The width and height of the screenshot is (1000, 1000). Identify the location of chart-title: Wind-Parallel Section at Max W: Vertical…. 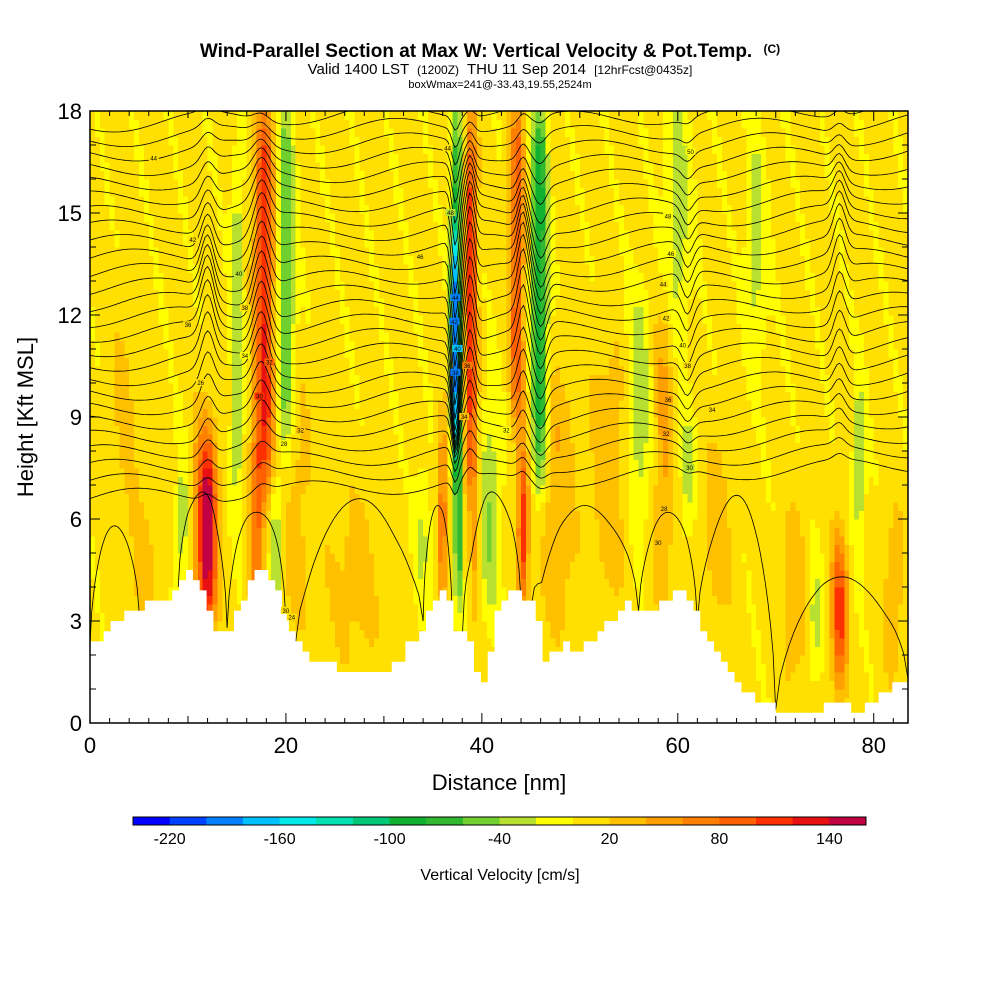
(490, 51).